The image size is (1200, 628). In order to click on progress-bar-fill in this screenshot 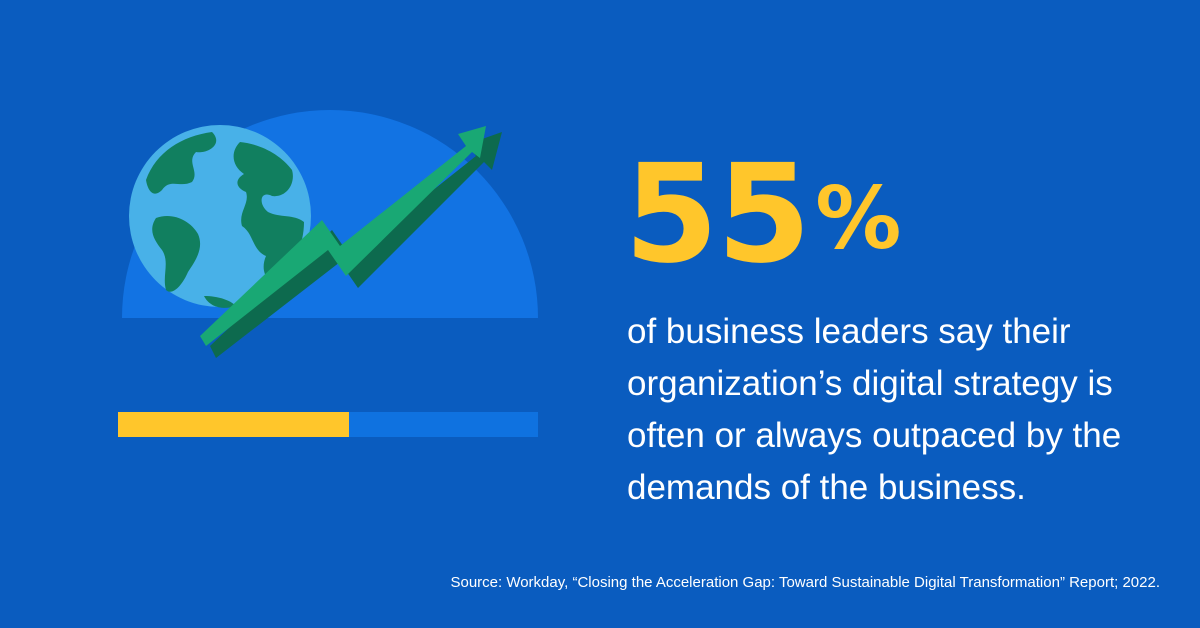, I will do `click(233, 424)`.